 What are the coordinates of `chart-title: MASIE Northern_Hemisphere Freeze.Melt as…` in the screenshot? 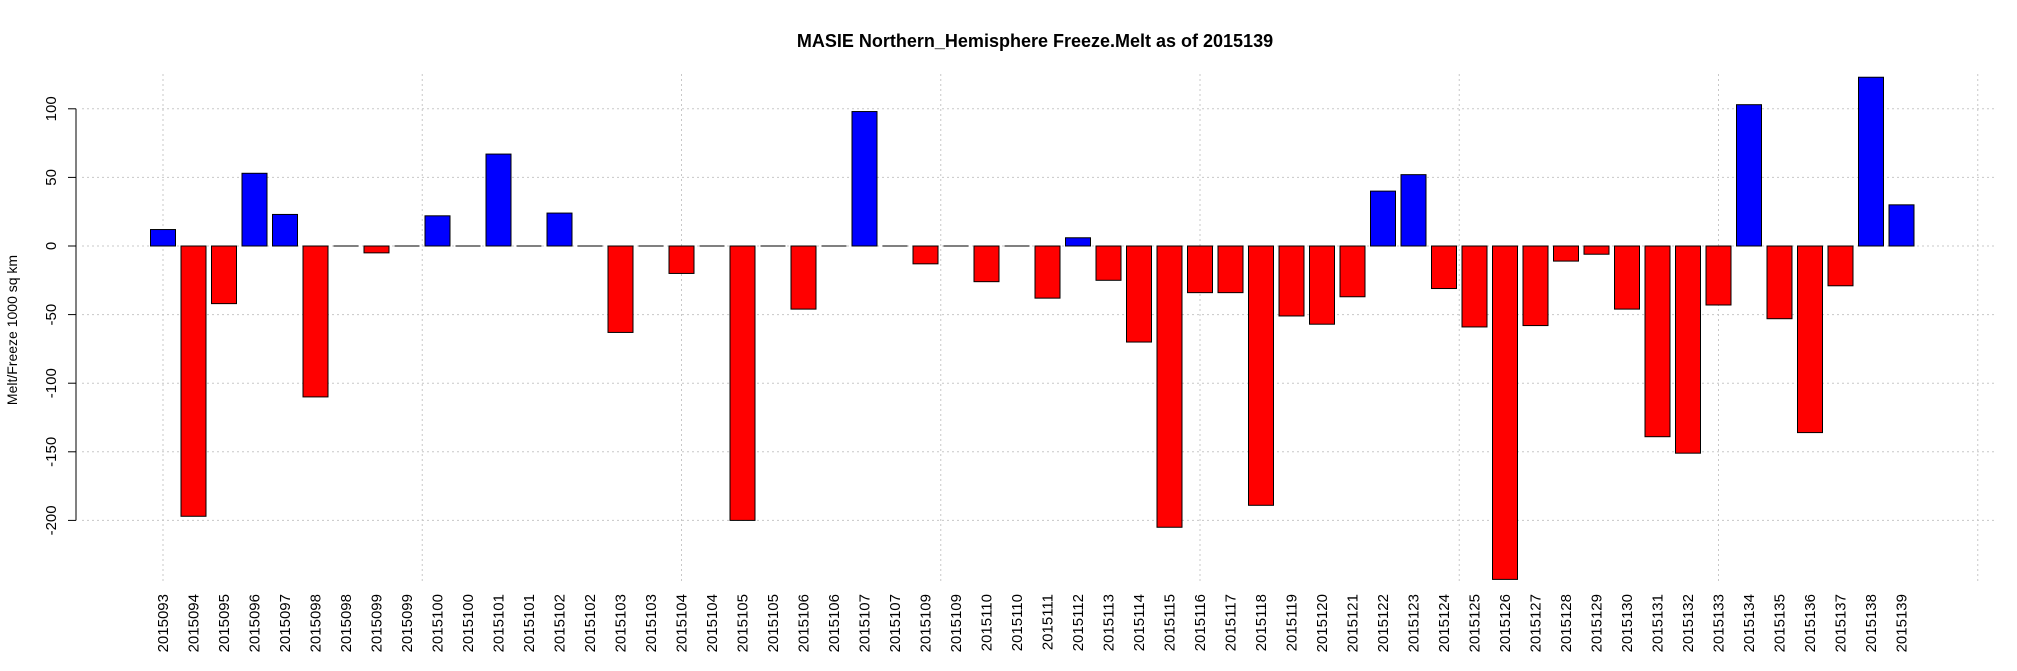 It's located at (1035, 41).